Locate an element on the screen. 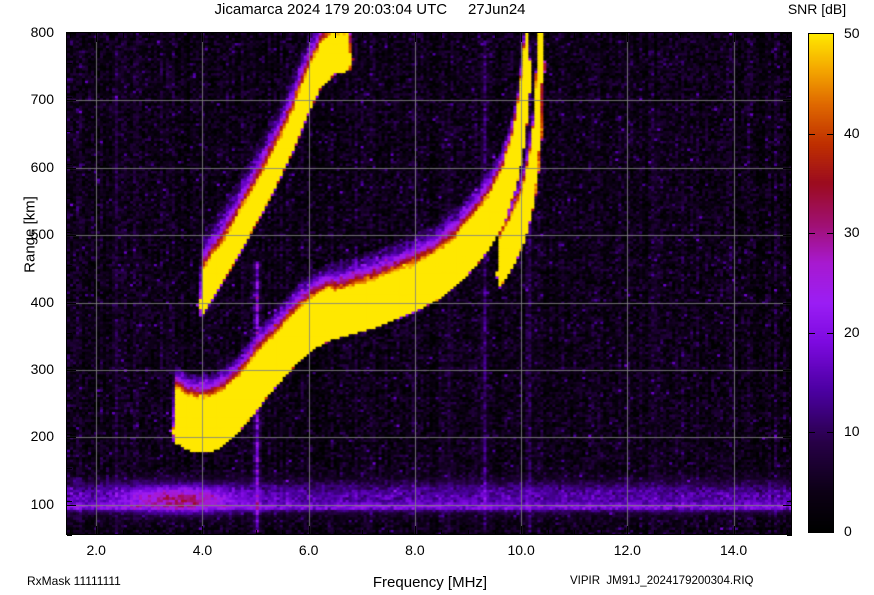 The image size is (874, 595). file-identifier: VIPIR JM91J_2024179200304.RIQ is located at coordinates (662, 581).